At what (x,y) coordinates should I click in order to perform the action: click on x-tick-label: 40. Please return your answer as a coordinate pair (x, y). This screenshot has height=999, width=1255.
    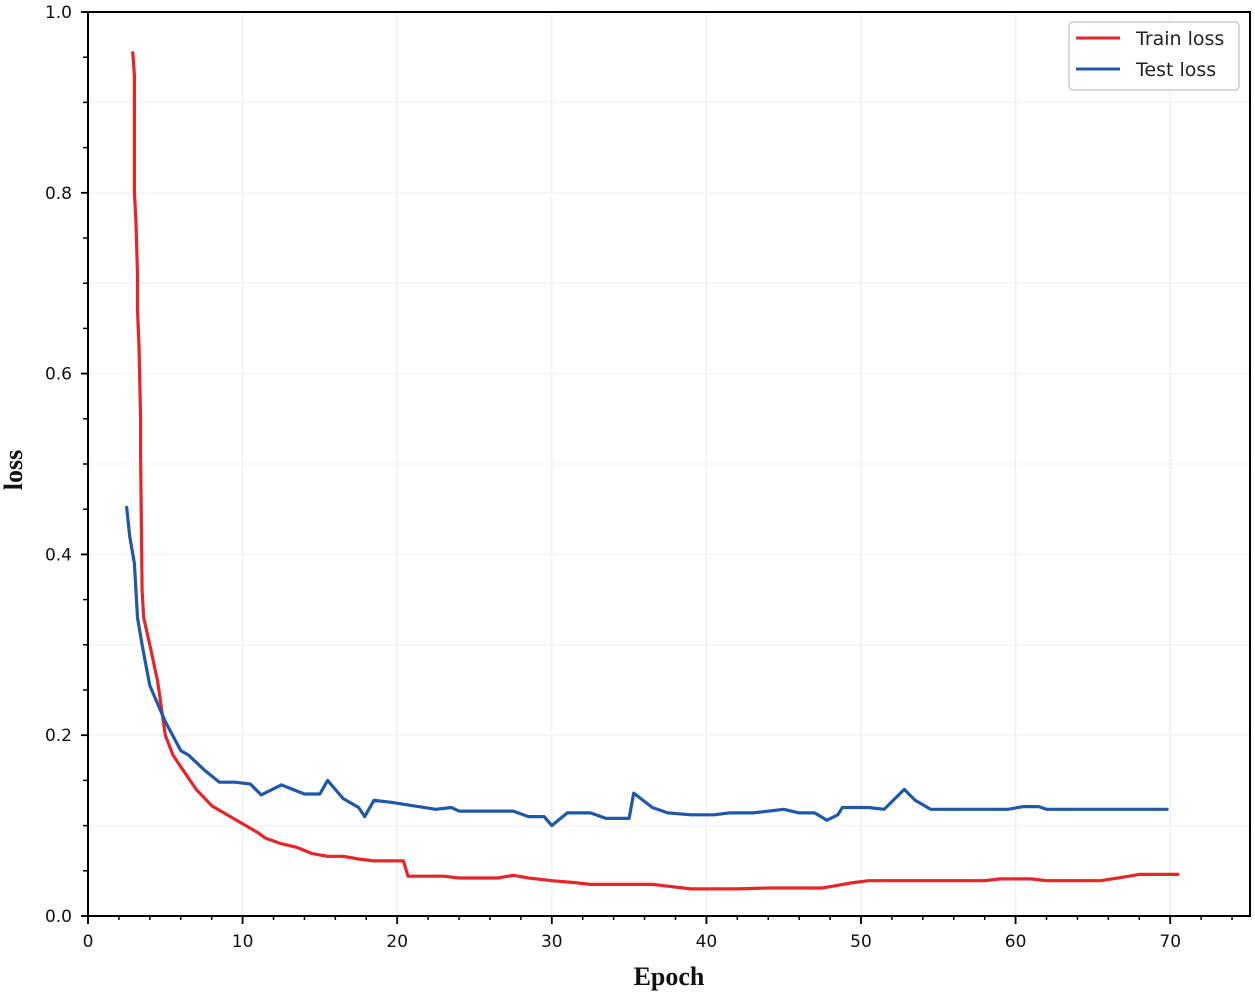
    Looking at the image, I should click on (707, 942).